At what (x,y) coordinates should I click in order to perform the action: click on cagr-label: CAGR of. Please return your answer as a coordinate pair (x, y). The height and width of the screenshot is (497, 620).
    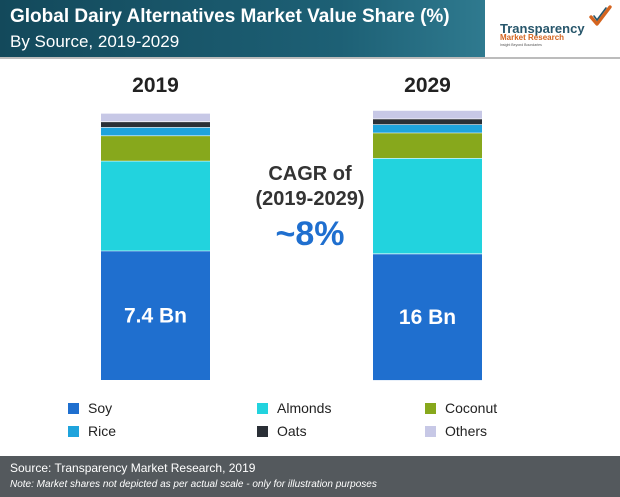
    Looking at the image, I should click on (310, 174).